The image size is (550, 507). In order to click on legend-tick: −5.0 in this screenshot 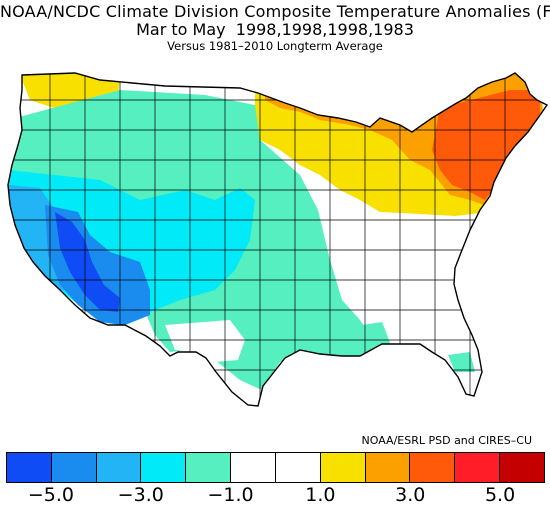, I will do `click(50, 495)`.